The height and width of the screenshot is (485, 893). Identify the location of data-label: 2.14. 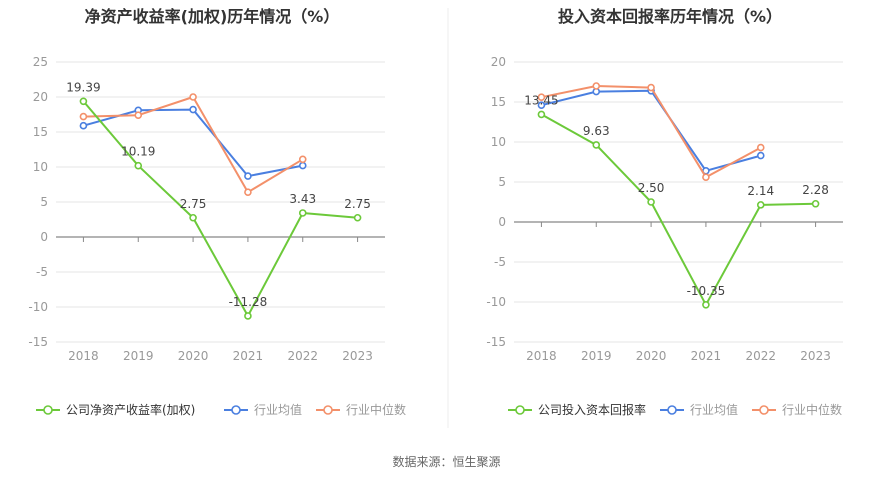
(760, 191).